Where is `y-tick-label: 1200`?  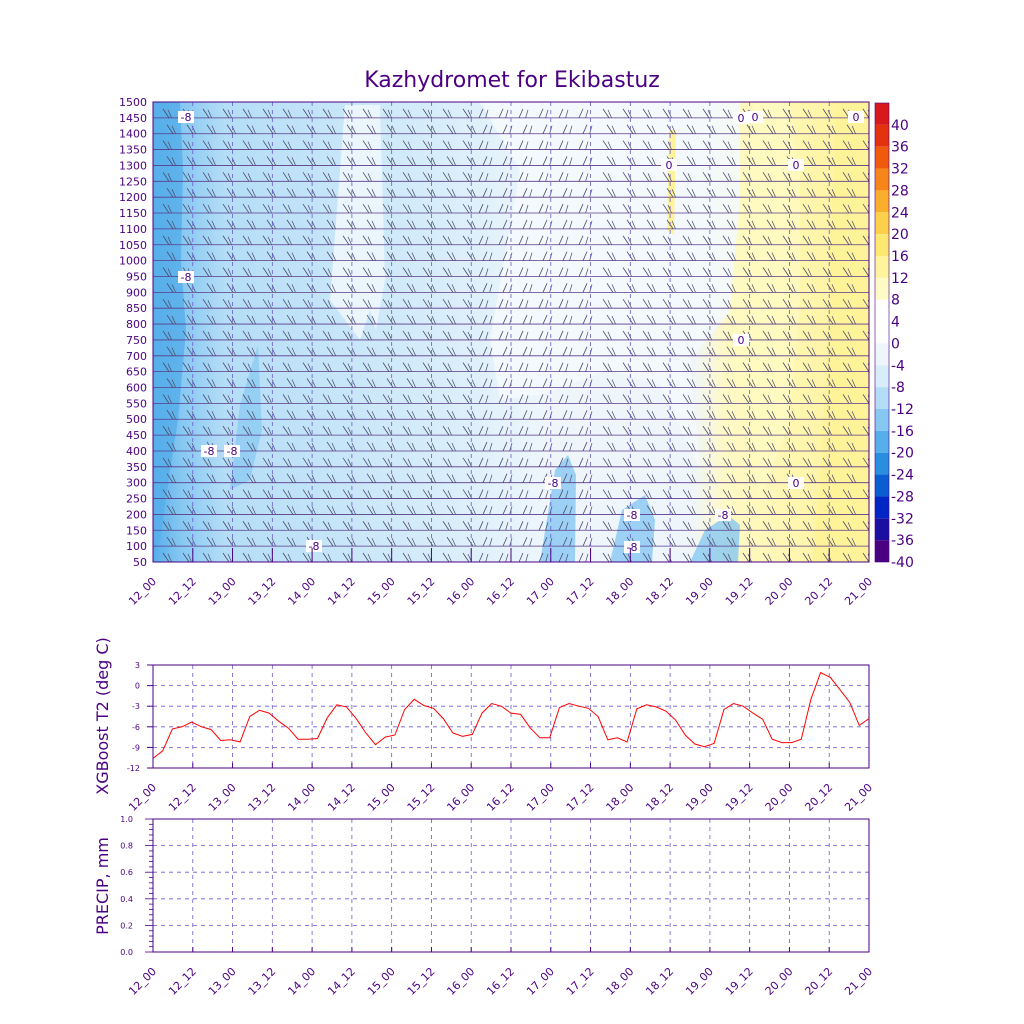 y-tick-label: 1200 is located at coordinates (133, 197).